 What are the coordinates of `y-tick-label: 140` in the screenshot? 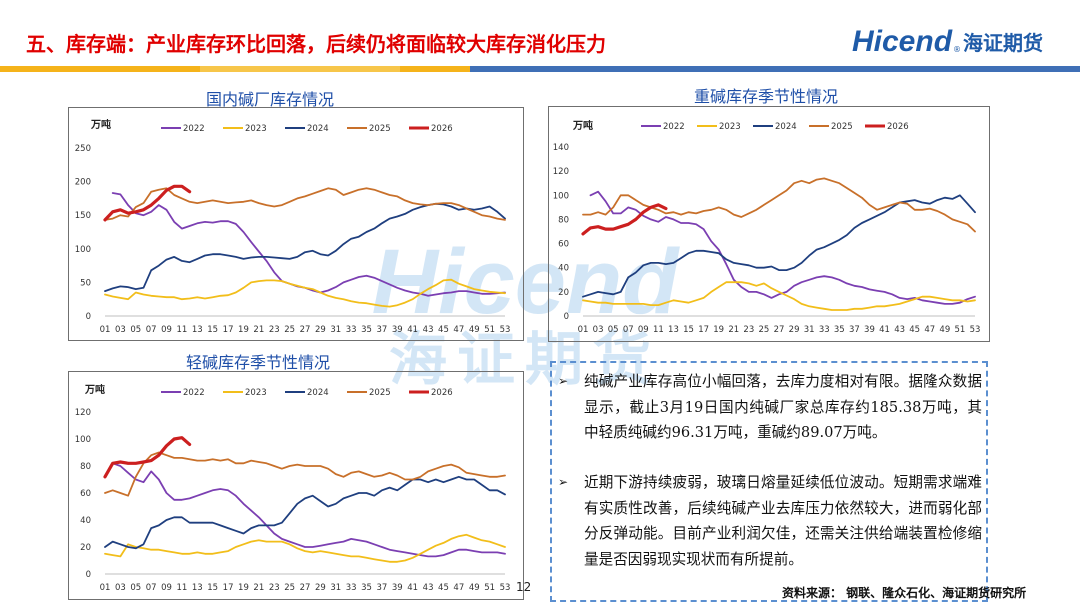 It's located at (561, 148).